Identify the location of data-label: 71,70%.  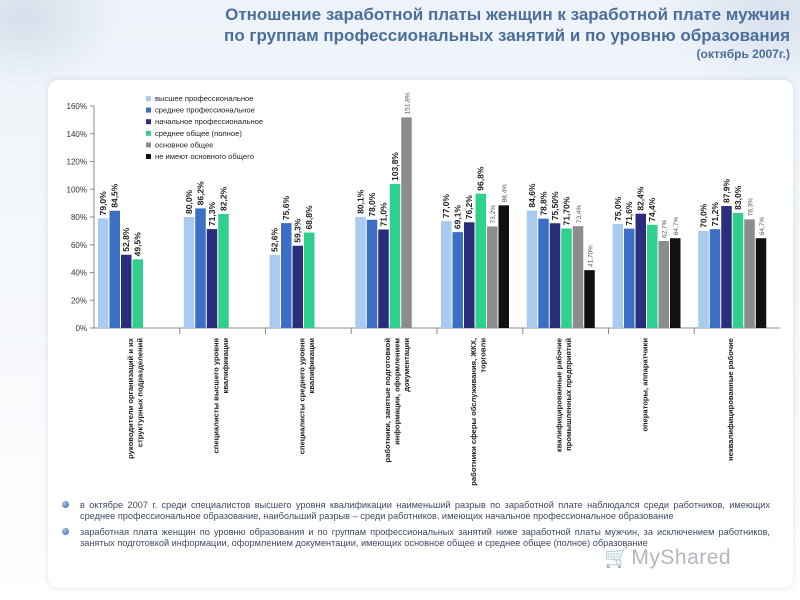
(567, 210).